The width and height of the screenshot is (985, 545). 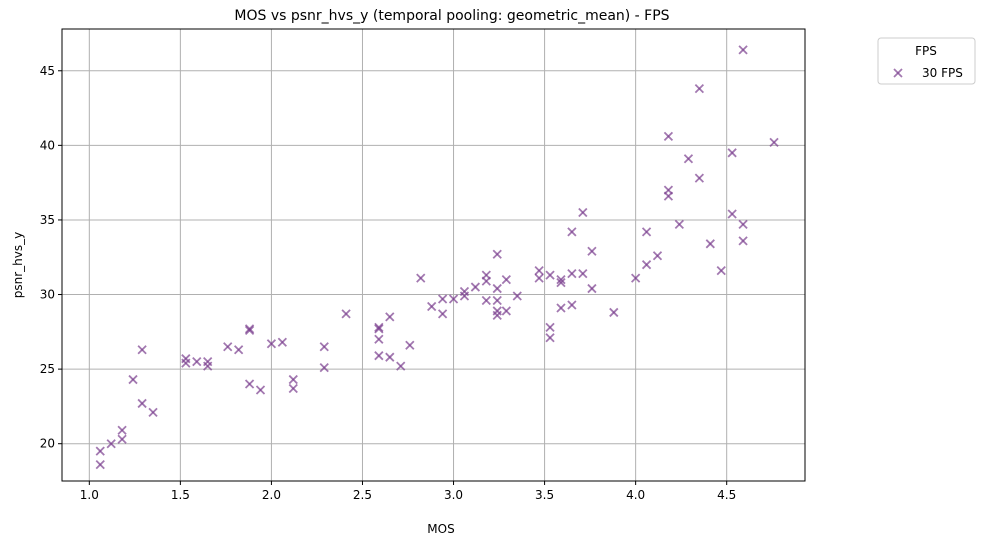 I want to click on x-axis-ticks: 1.0 1.5 2.0 2.5 3.0 3.5 4.0 4.5, so click(x=408, y=491).